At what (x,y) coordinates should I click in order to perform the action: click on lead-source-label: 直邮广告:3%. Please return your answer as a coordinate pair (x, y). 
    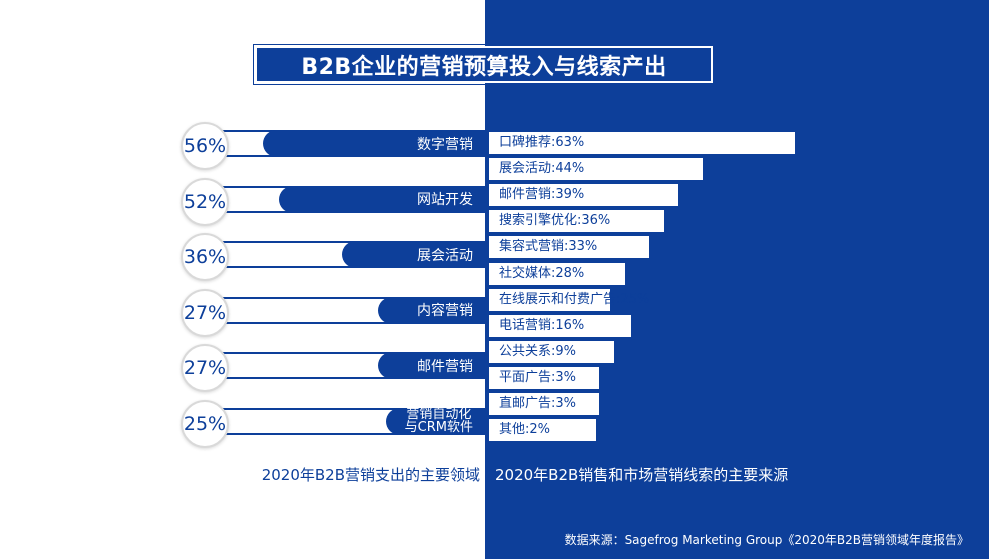
    Looking at the image, I should click on (538, 403).